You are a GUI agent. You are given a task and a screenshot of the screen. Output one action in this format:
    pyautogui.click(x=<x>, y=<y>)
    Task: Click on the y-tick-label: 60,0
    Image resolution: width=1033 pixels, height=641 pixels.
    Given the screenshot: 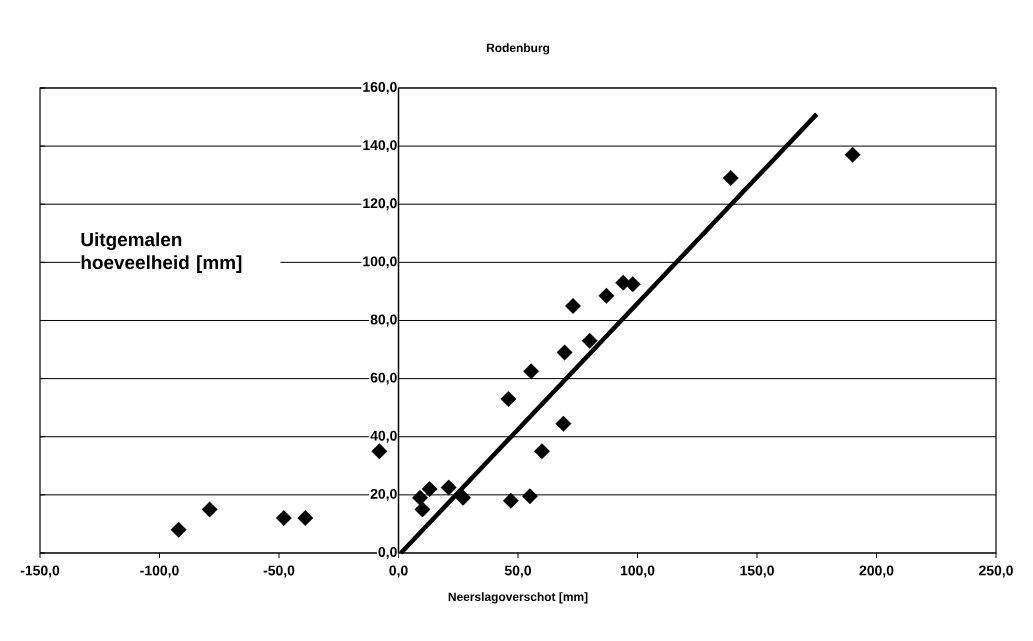 What is the action you would take?
    pyautogui.click(x=383, y=378)
    